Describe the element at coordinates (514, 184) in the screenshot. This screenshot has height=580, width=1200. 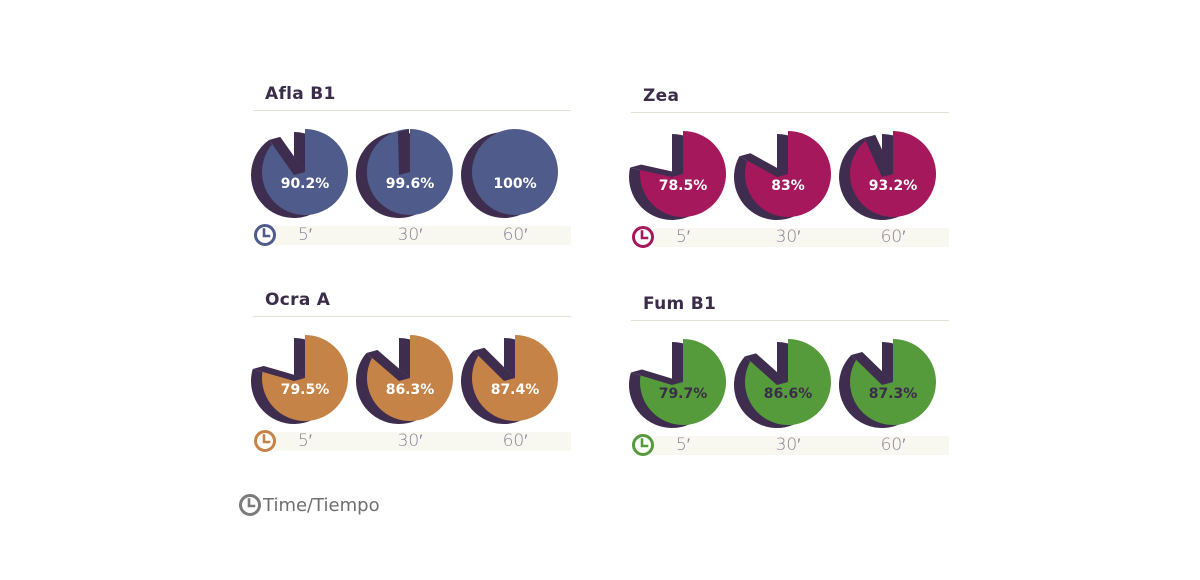
I see `data-label: 100%` at that location.